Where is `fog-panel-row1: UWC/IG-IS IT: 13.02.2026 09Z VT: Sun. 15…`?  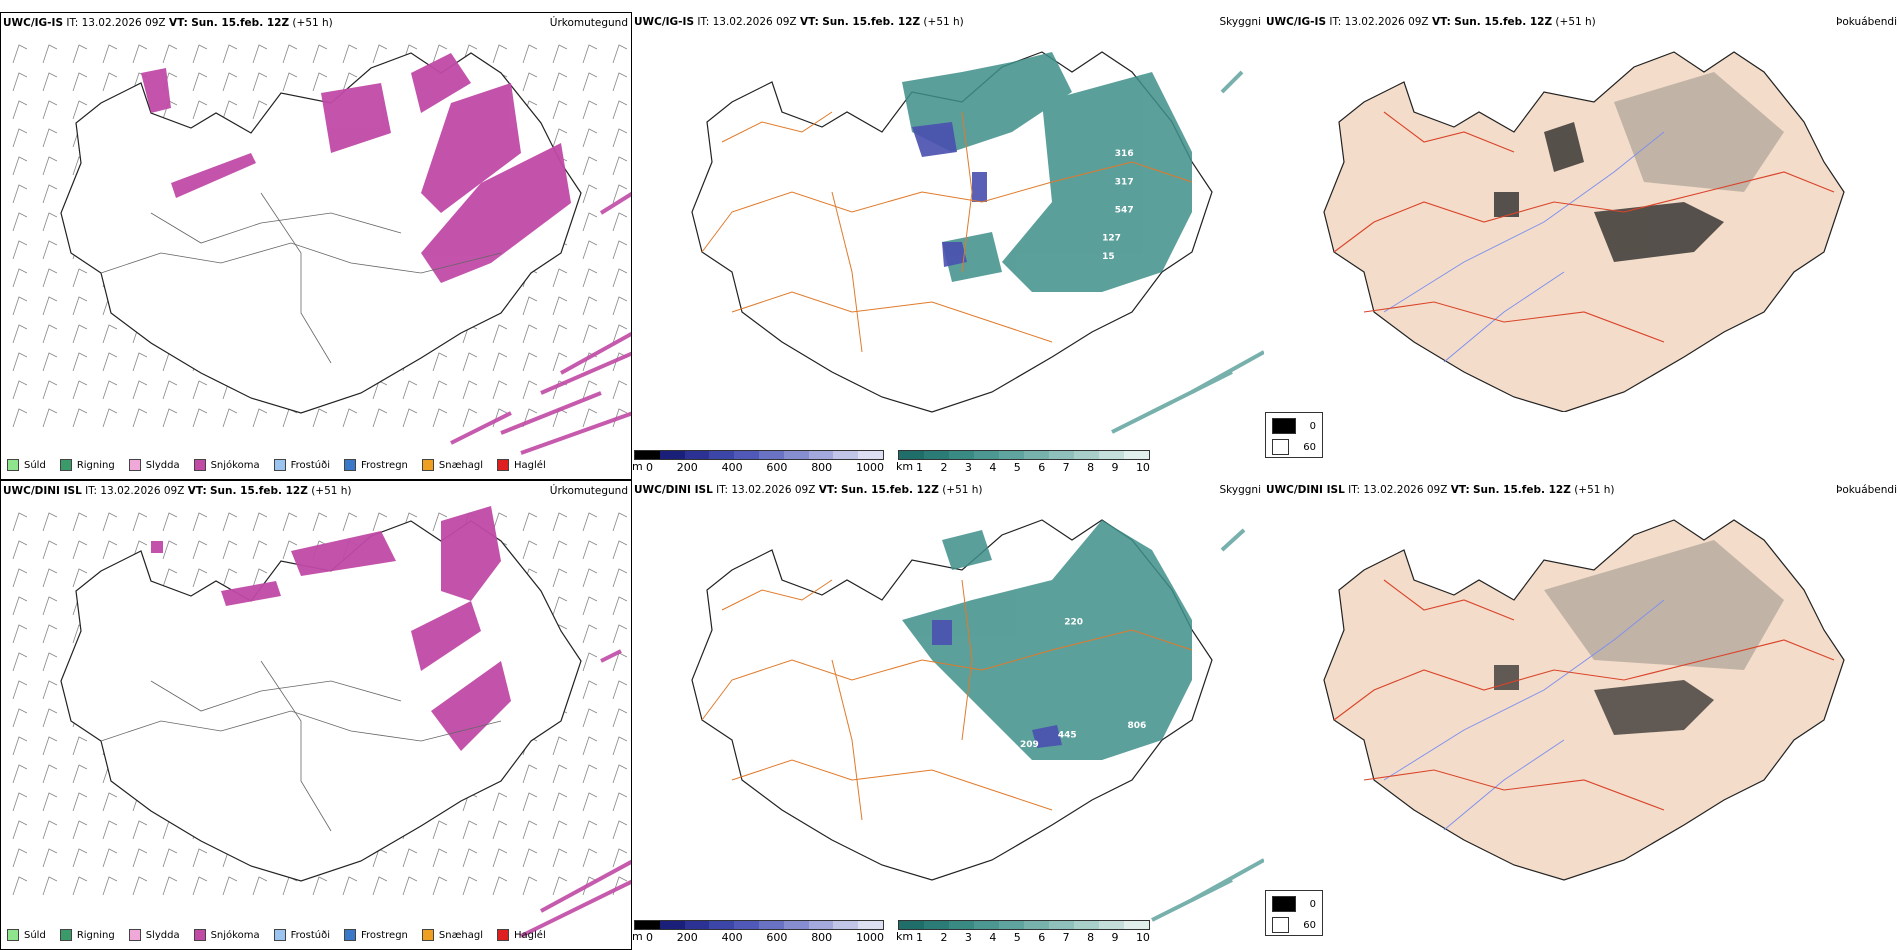 fog-panel-row1: UWC/IG-IS IT: 13.02.2026 09Z VT: Sun. 15… is located at coordinates (1582, 212).